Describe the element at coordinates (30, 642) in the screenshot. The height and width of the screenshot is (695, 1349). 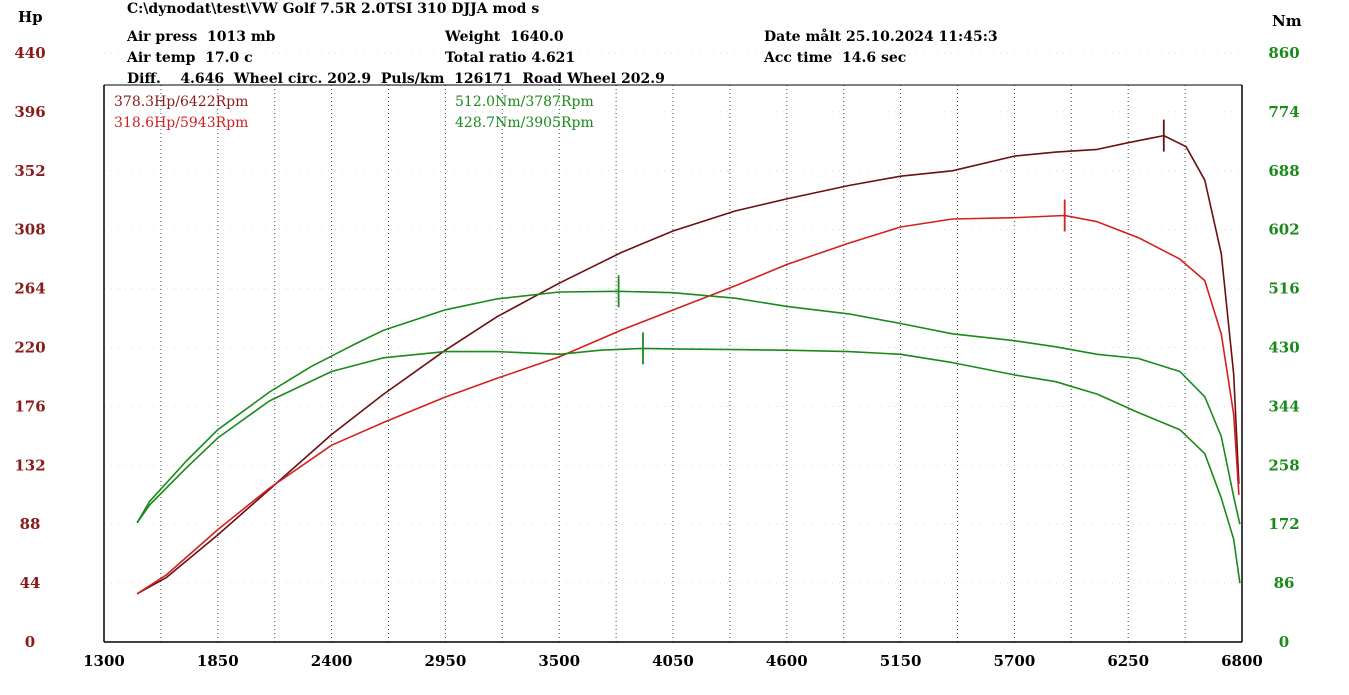
I see `left-tick-label: 0` at that location.